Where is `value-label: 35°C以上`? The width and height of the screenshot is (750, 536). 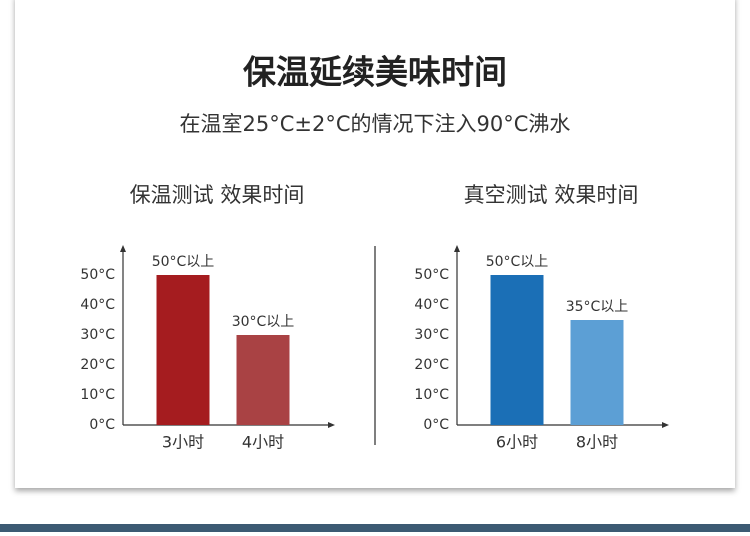
value-label: 35°C以上 is located at coordinates (597, 307).